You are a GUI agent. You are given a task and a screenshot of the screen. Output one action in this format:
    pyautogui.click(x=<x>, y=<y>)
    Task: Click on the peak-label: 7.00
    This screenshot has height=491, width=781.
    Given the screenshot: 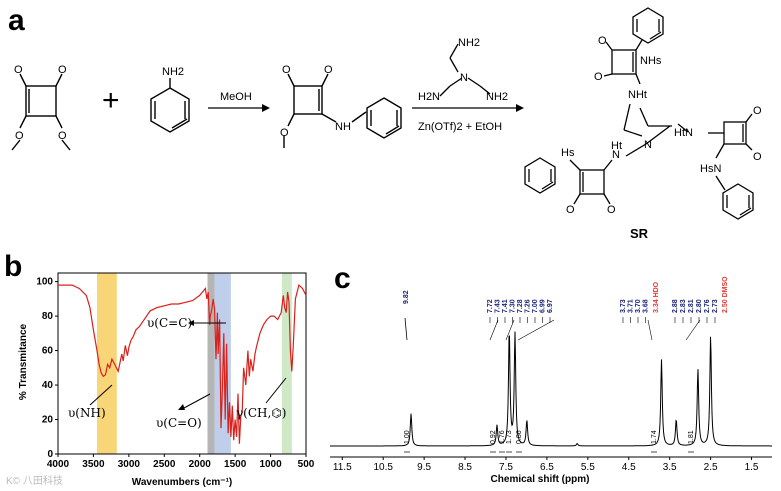 What is the action you would take?
    pyautogui.click(x=535, y=306)
    